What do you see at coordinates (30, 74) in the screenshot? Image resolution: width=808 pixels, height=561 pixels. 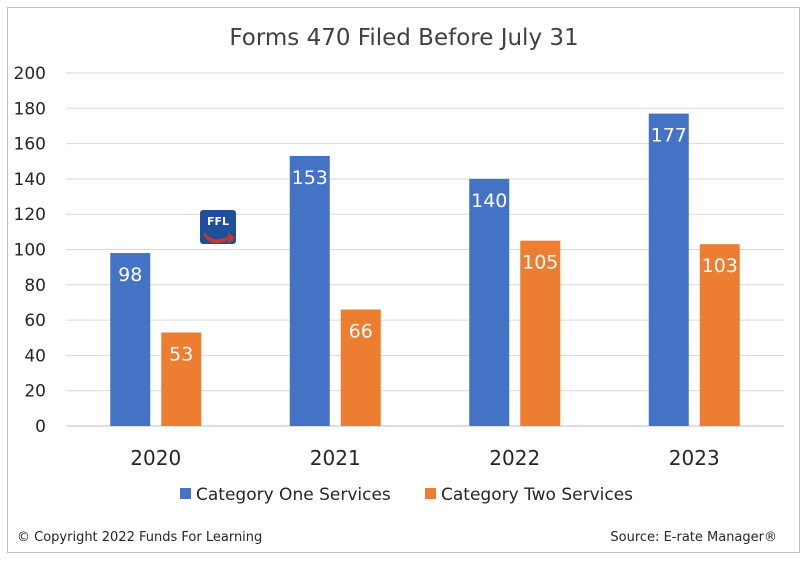 I see `y-tick-label: 200` at bounding box center [30, 74].